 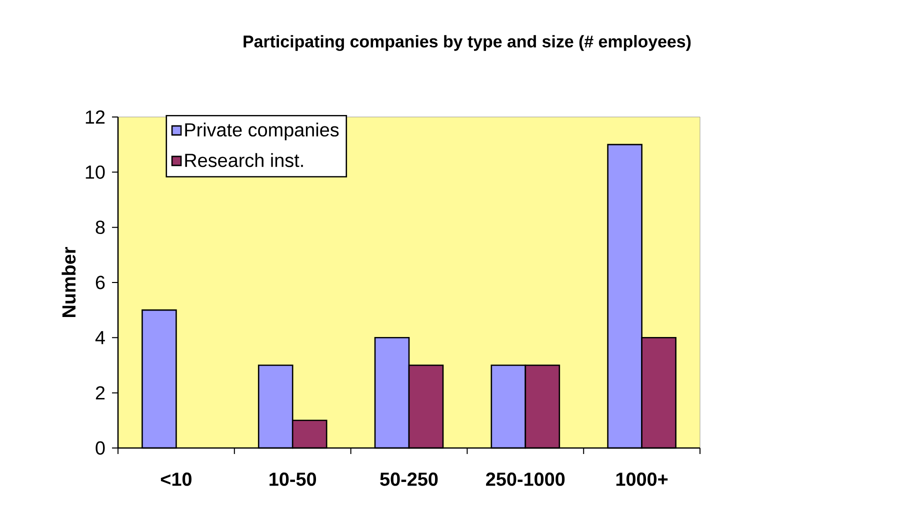 What do you see at coordinates (525, 479) in the screenshot?
I see `x-tick-label: 250-1000` at bounding box center [525, 479].